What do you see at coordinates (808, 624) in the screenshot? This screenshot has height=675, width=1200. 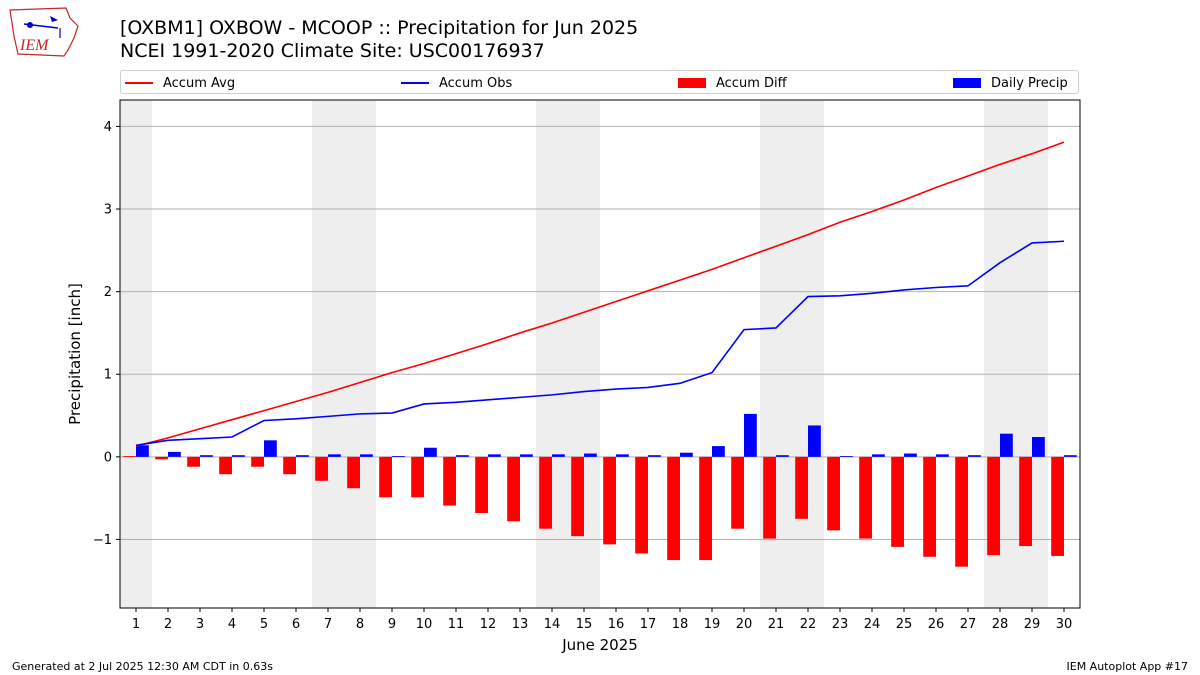 I see `x-tick-label: 22` at bounding box center [808, 624].